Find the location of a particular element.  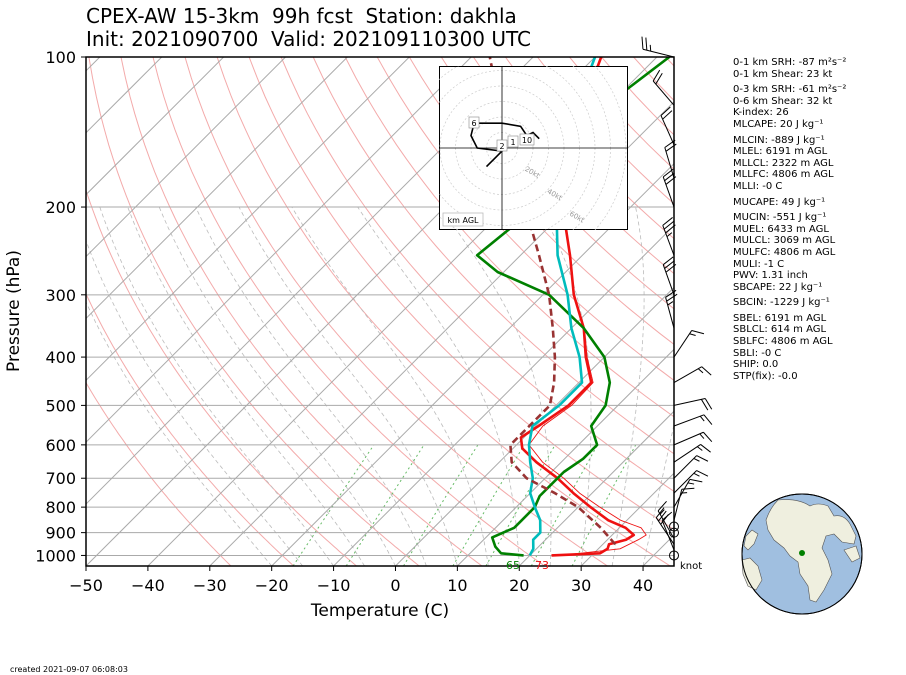

globe-land-africa-europe is located at coordinates (811, 551).